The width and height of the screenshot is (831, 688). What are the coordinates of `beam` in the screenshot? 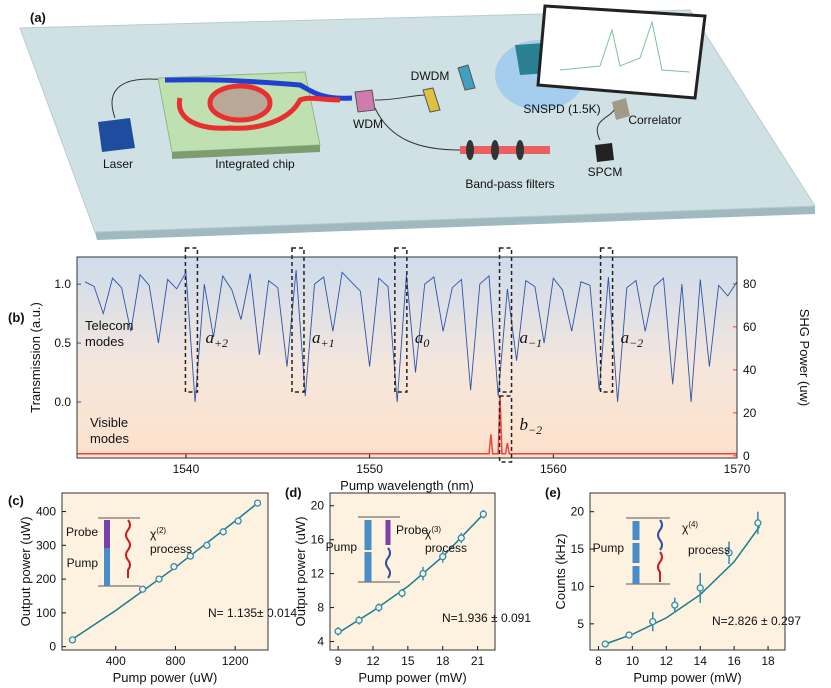 It's located at (505, 150).